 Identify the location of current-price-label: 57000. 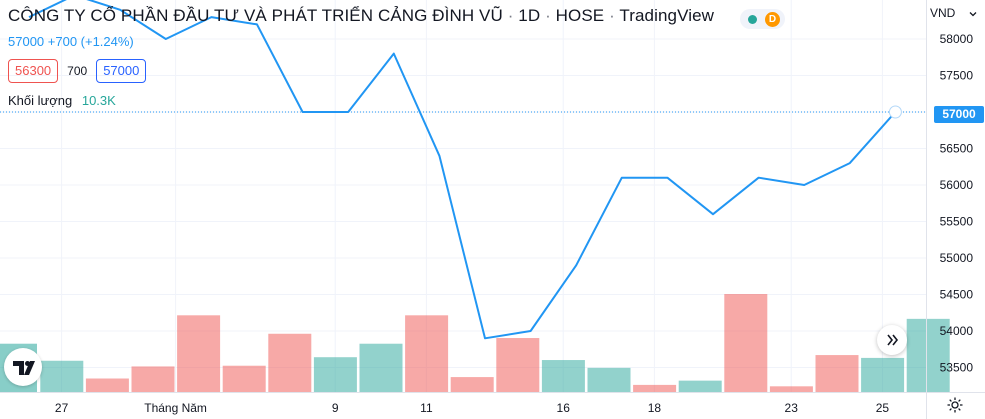
(959, 114).